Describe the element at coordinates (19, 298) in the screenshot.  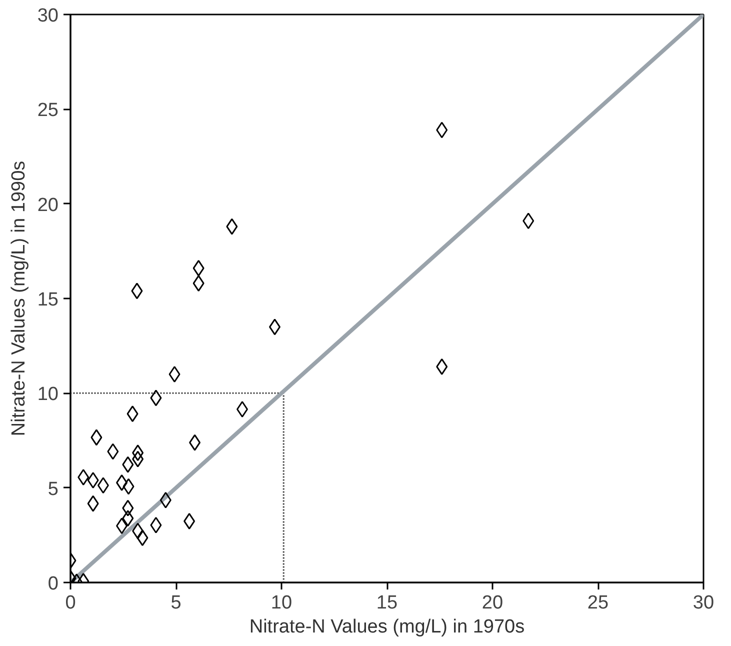
I see `y-axis-title: Nitrate-N Values (mg/L) in 1990s` at that location.